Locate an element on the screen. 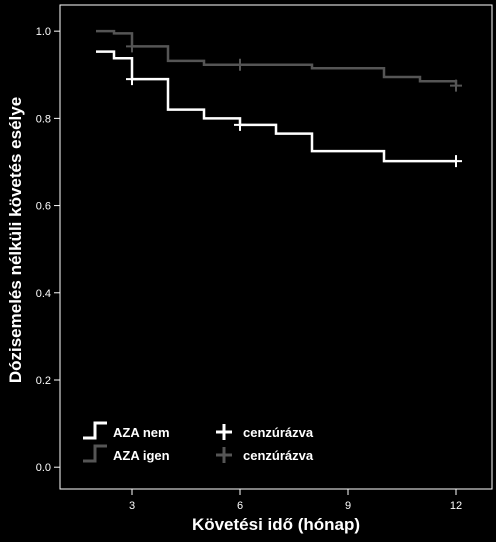  y-tick-label: 0.0 is located at coordinates (43, 468).